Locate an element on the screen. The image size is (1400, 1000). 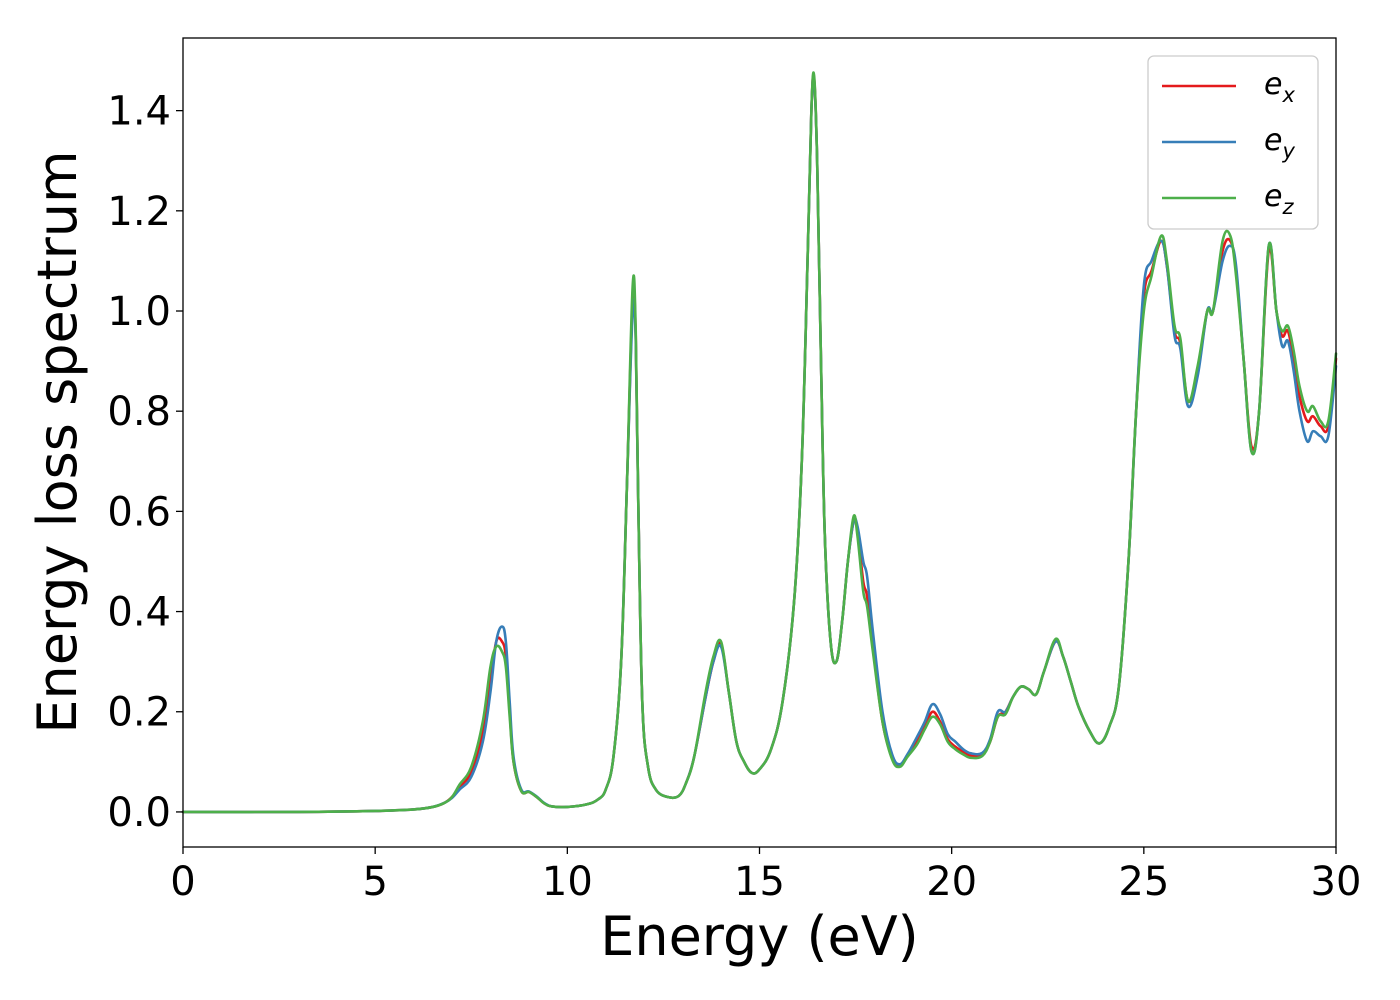
legend-label: ez is located at coordinates (1279, 199).